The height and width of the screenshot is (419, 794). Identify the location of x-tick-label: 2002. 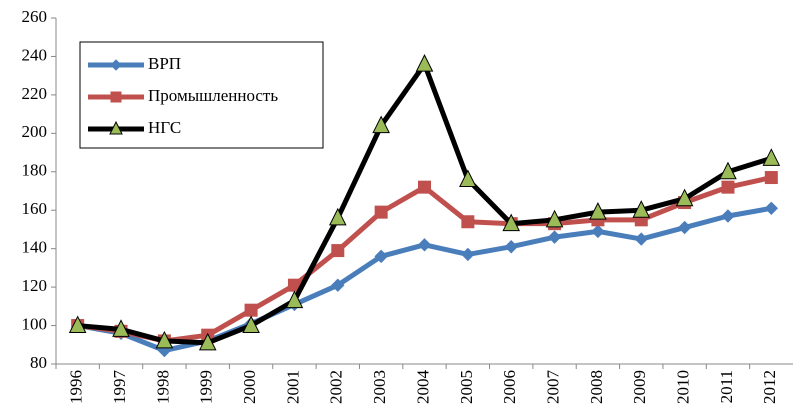
(336, 387).